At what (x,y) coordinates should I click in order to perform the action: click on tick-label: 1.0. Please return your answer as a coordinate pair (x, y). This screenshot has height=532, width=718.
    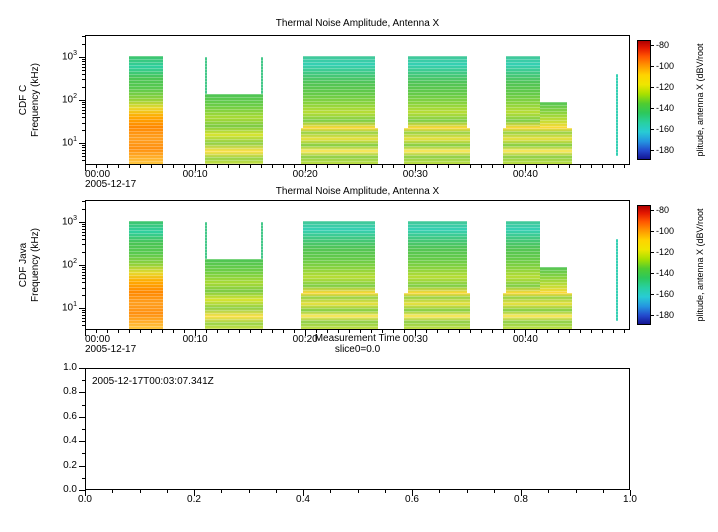
    Looking at the image, I should click on (70, 367).